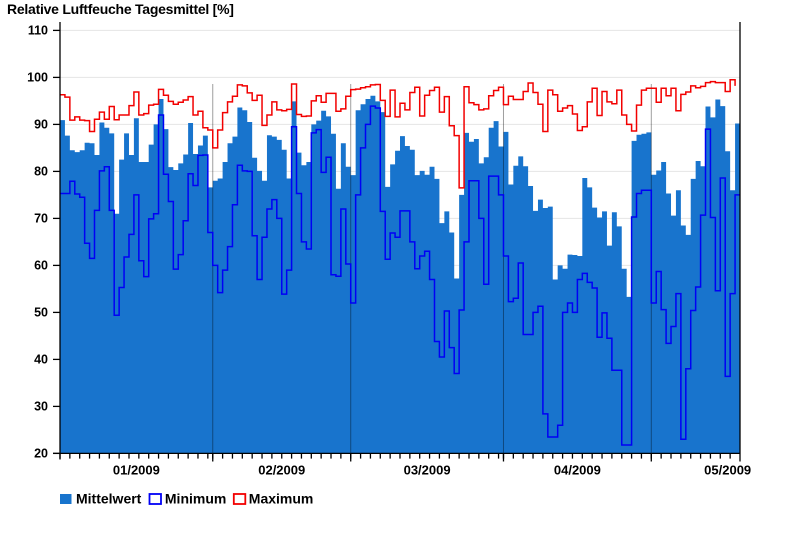 The height and width of the screenshot is (550, 800). I want to click on svg-text: 80, so click(41, 172).